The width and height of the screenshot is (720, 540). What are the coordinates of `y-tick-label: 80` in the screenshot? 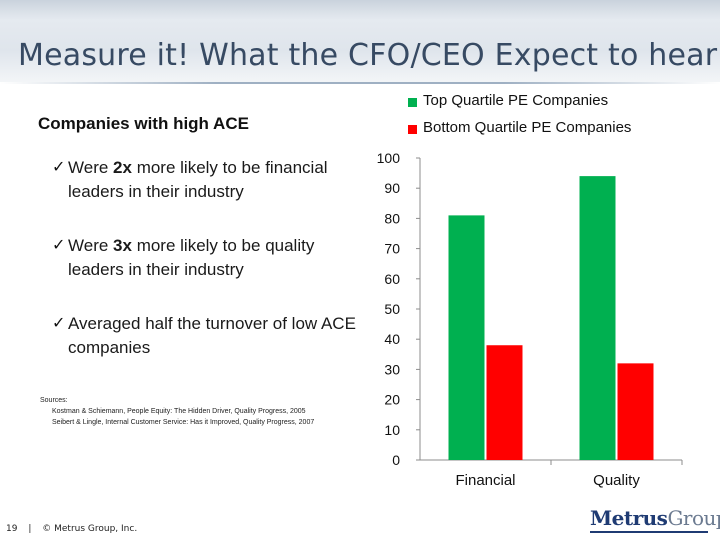 It's located at (392, 218).